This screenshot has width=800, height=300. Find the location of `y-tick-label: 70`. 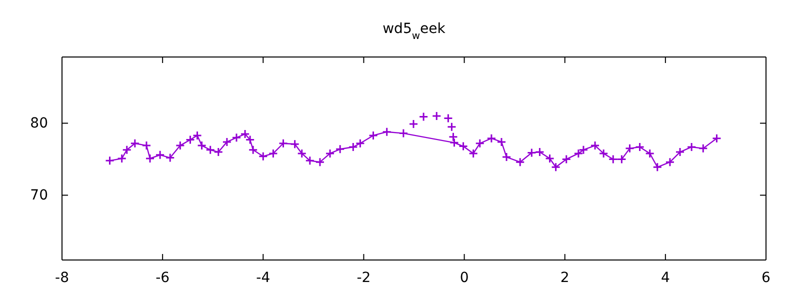

y-tick-label: 70 is located at coordinates (39, 196).